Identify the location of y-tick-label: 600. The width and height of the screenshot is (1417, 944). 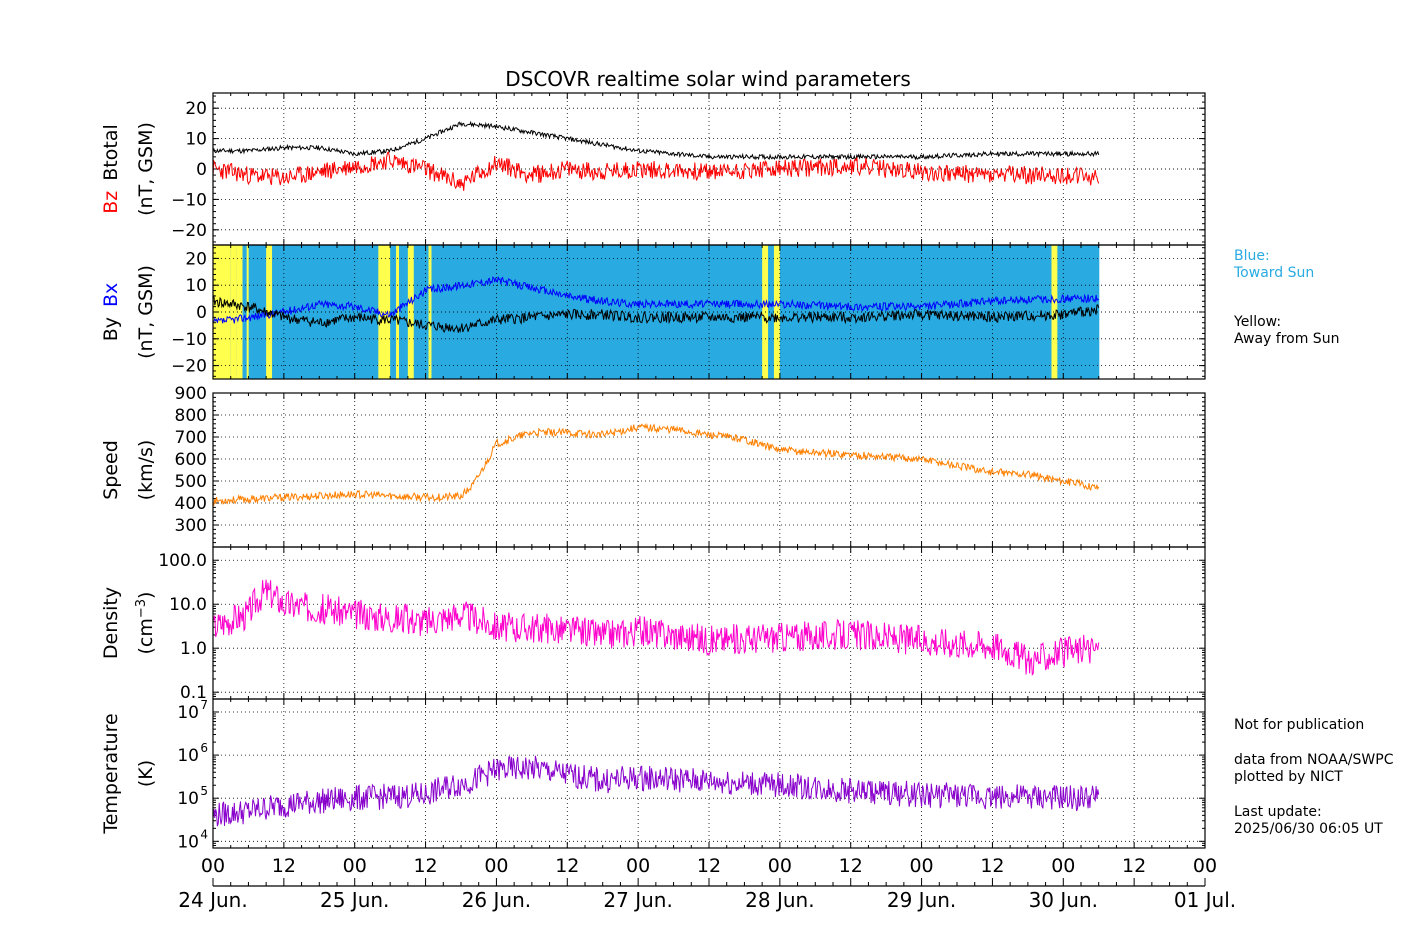
(191, 460).